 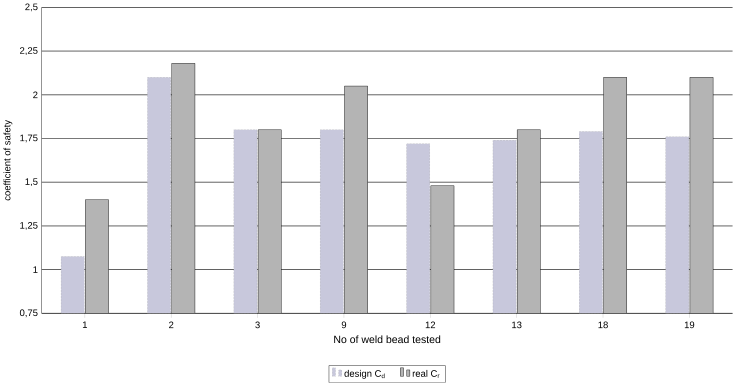 I want to click on y-tick-label: 2, so click(x=35, y=95).